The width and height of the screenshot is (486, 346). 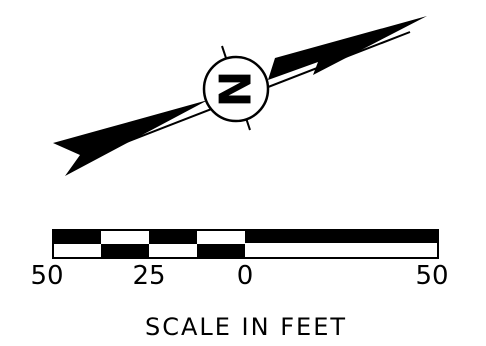 What do you see at coordinates (148, 276) in the screenshot?
I see `scale-label-25: 25` at bounding box center [148, 276].